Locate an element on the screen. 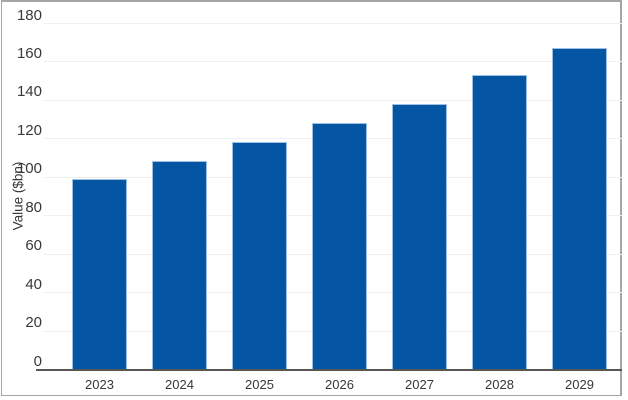 Image resolution: width=628 pixels, height=400 pixels. y-tick-label-120: 120 is located at coordinates (29, 130).